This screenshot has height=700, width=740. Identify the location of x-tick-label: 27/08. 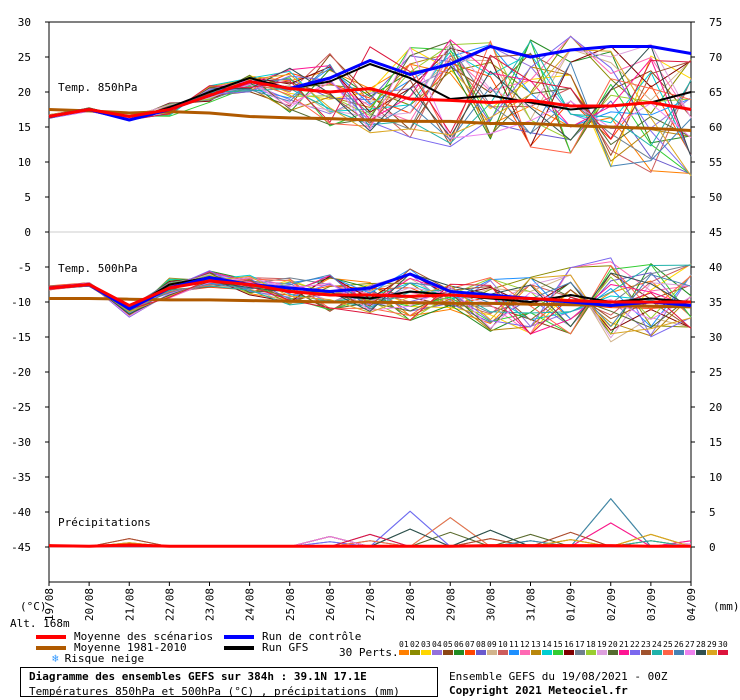
(370, 604).